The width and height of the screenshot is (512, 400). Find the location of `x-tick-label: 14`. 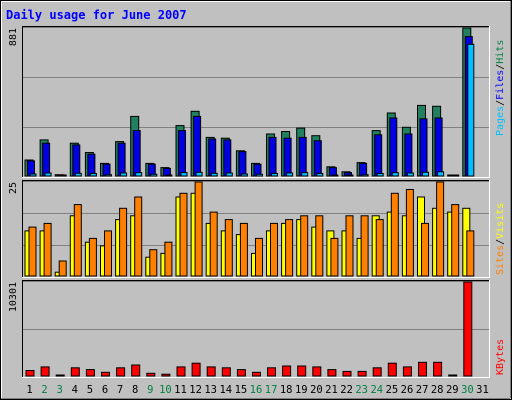

x-tick-label: 14 is located at coordinates (225, 390).